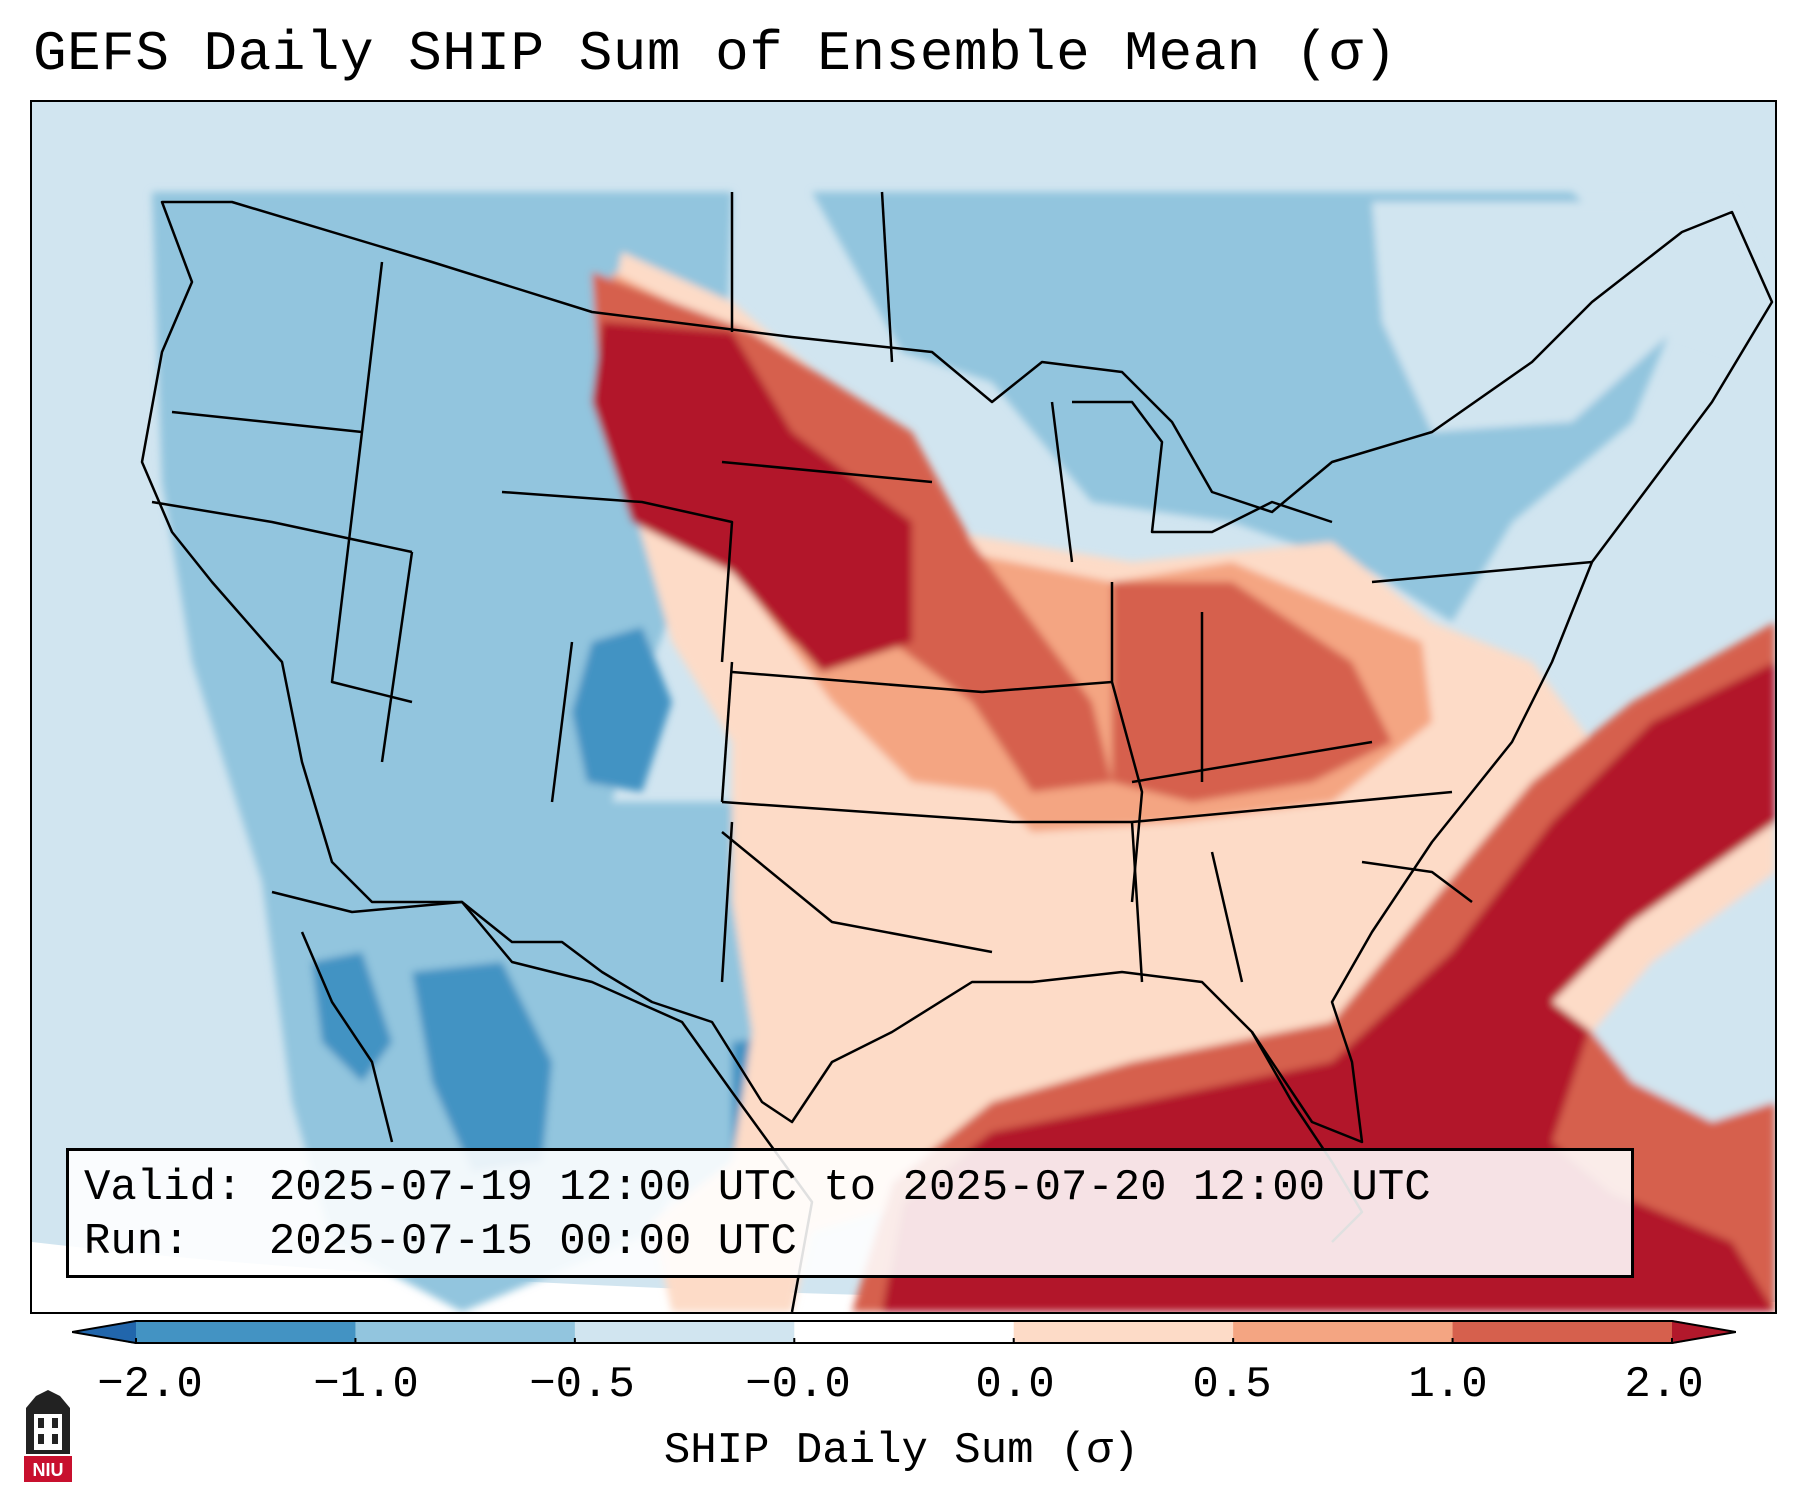  What do you see at coordinates (1704, 1332) in the screenshot?
I see `colorbar-extend-max` at bounding box center [1704, 1332].